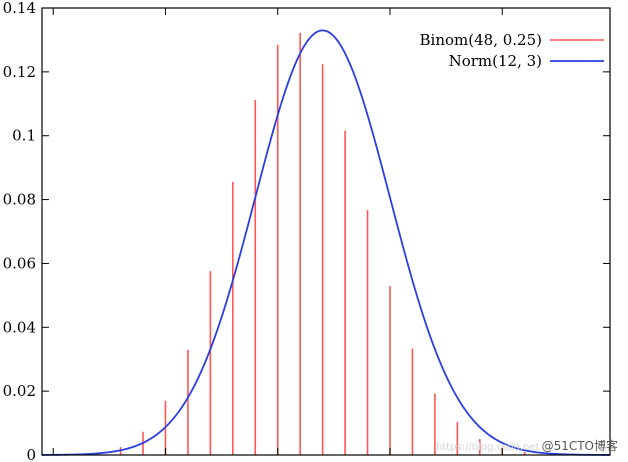  What do you see at coordinates (579, 446) in the screenshot?
I see `watermark-text: @51CTO博客` at bounding box center [579, 446].